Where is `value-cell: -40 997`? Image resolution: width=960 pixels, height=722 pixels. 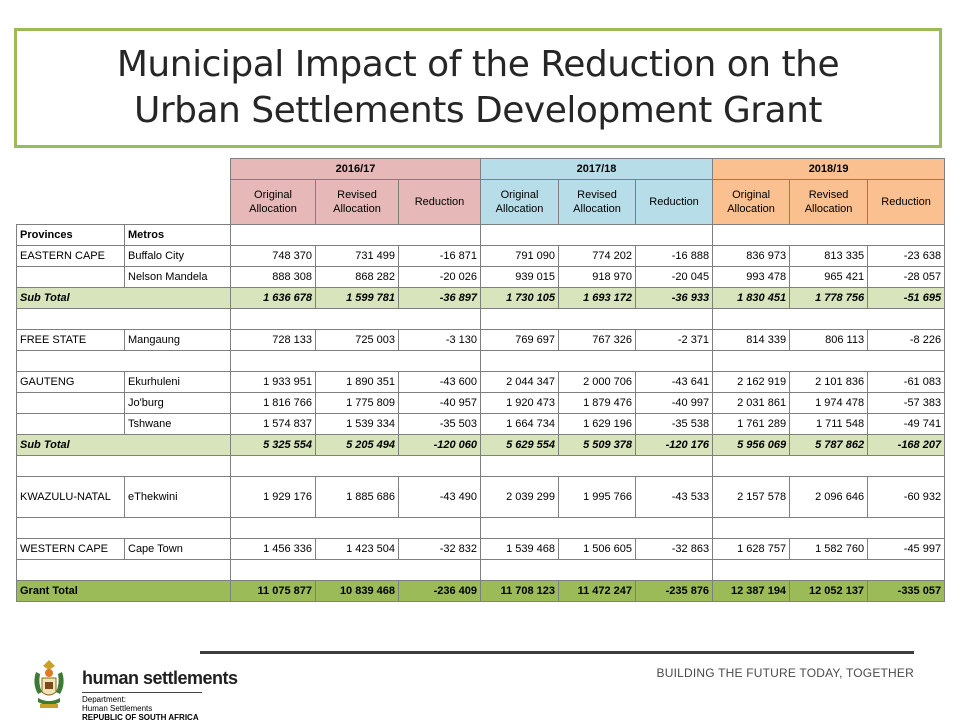 value-cell: -40 997 is located at coordinates (674, 403).